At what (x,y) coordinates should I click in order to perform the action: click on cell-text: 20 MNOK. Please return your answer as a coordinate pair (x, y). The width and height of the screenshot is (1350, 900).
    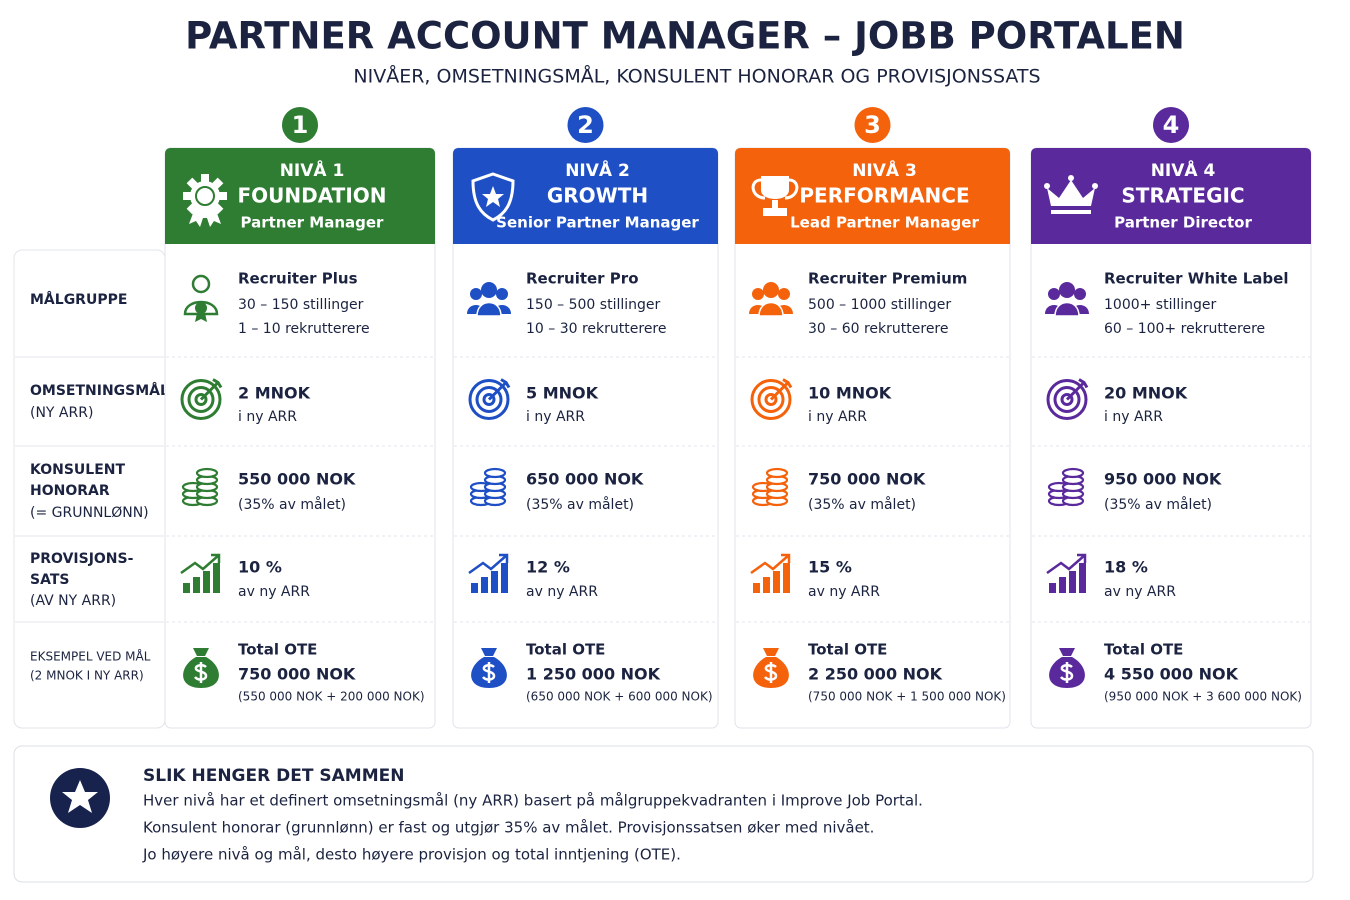
    Looking at the image, I should click on (1146, 393).